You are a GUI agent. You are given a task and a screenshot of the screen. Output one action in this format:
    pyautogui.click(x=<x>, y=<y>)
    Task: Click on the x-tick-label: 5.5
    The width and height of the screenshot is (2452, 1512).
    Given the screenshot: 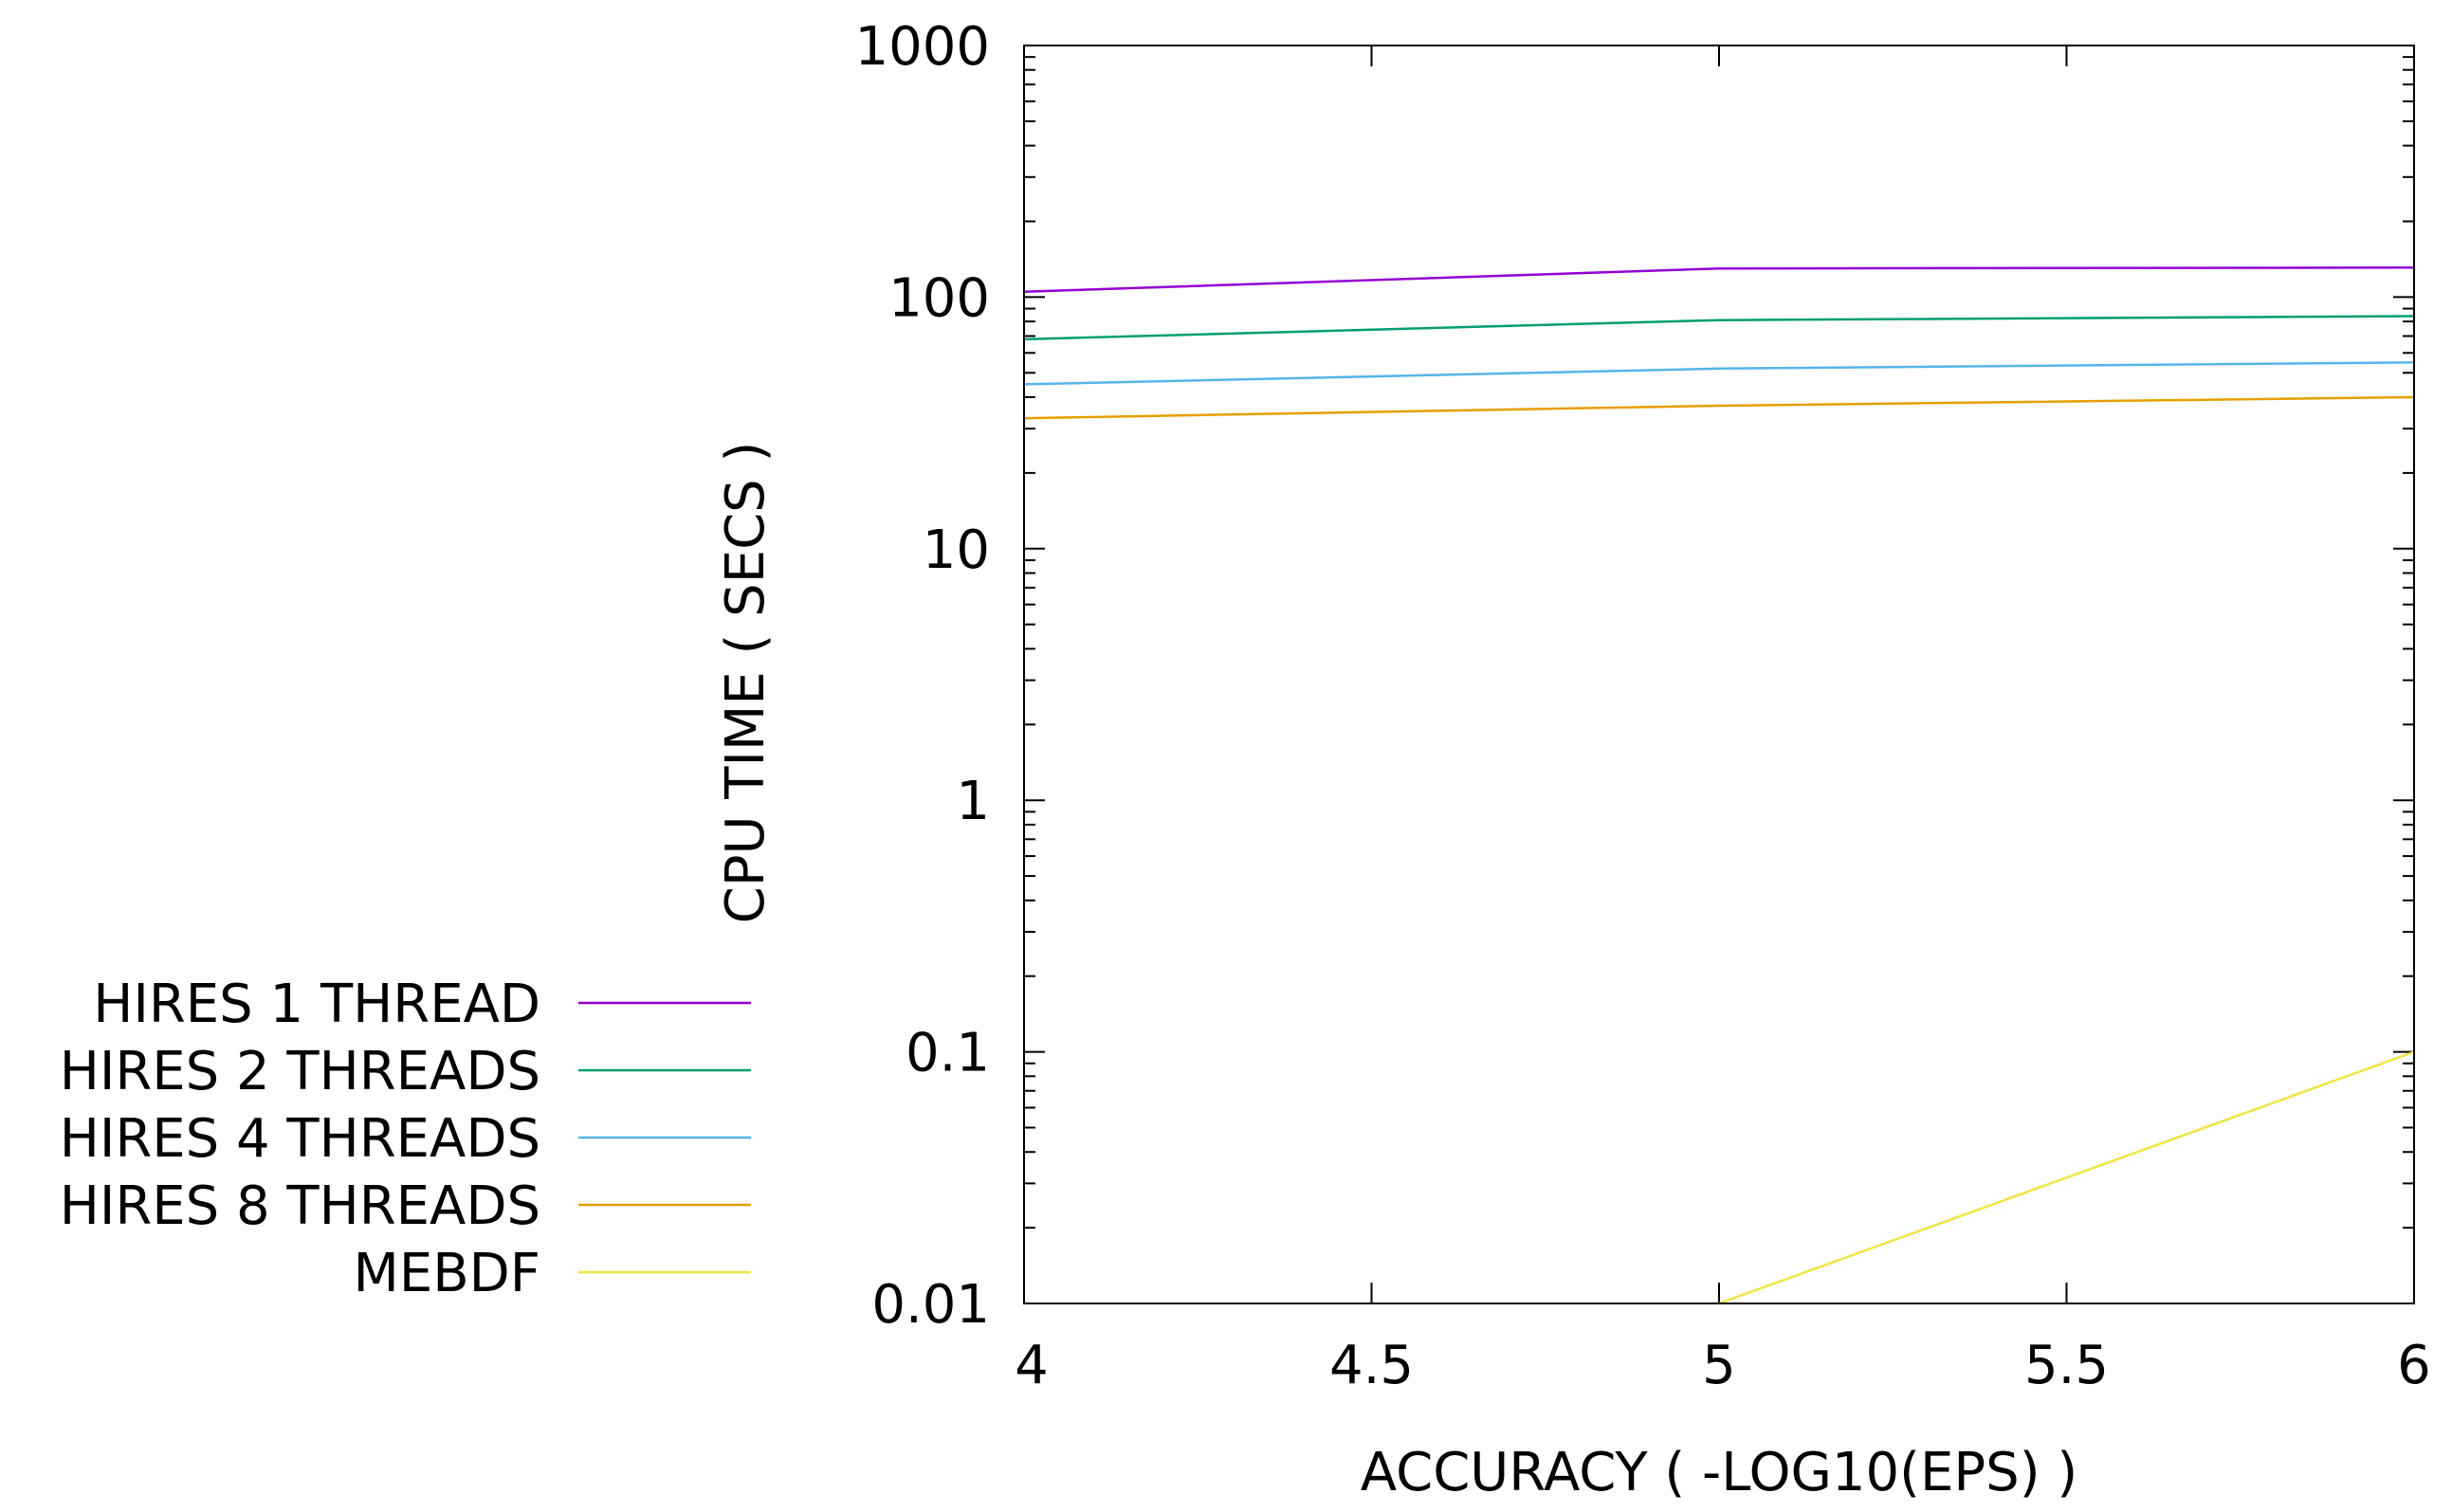 What is the action you would take?
    pyautogui.click(x=2066, y=1366)
    